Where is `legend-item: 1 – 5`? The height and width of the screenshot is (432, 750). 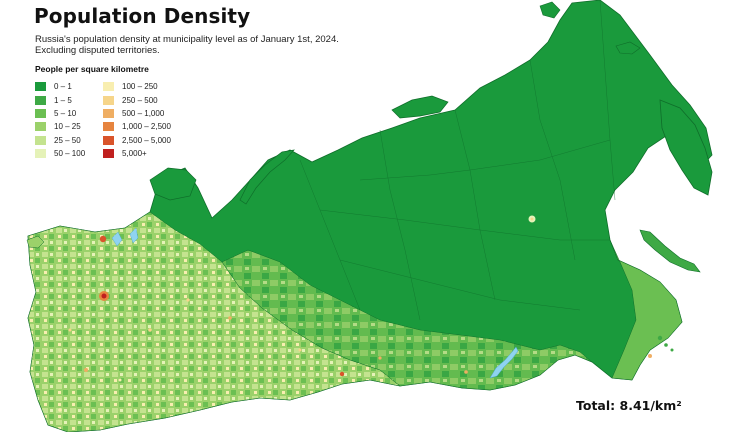 legend-item: 1 – 5 is located at coordinates (69, 99).